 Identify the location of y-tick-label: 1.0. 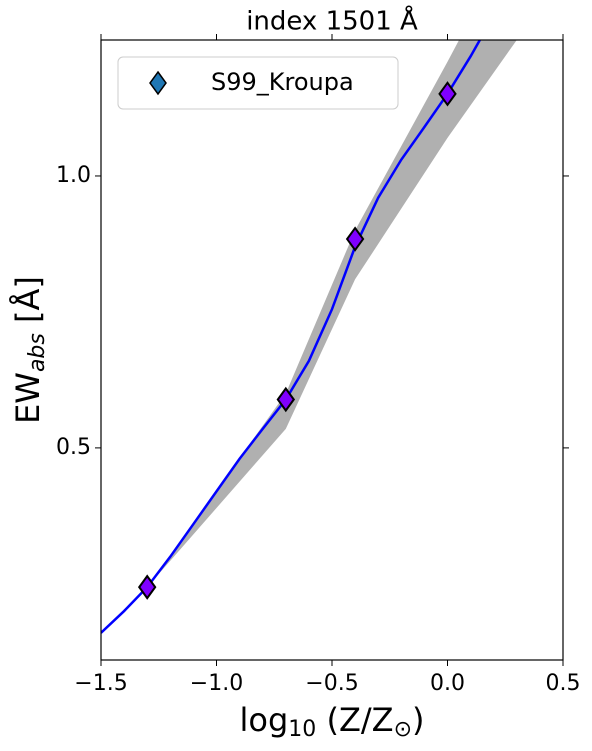
(73, 175).